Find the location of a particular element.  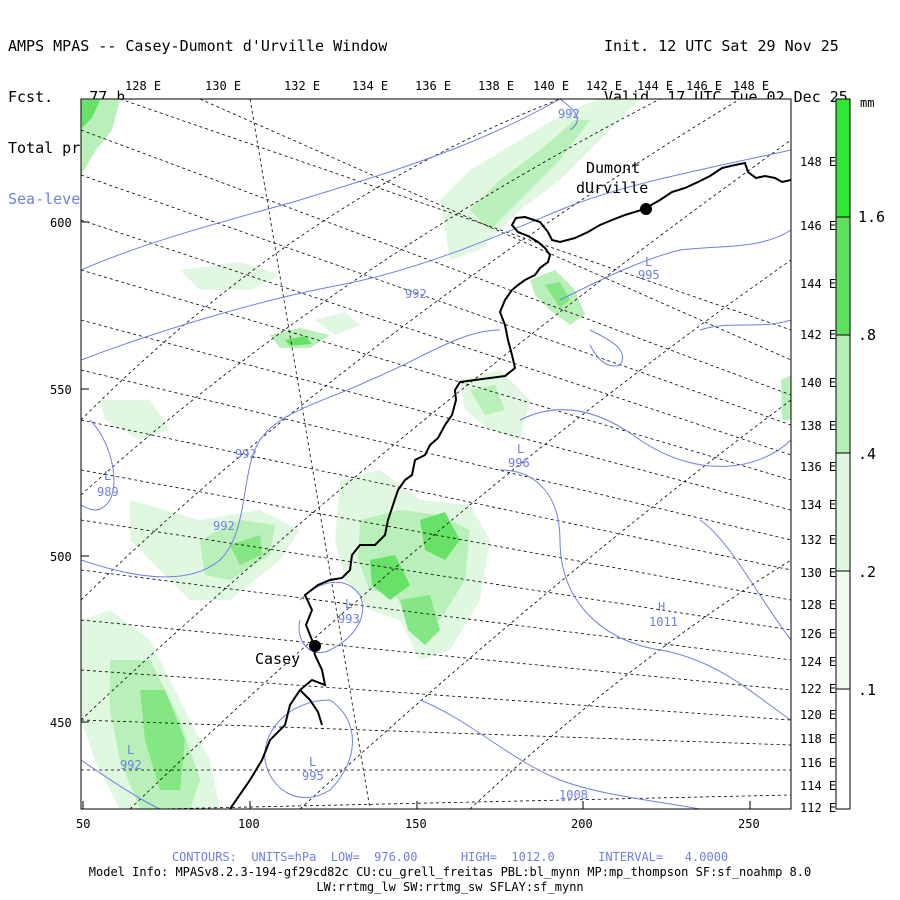

x-tick-label: 100 is located at coordinates (249, 824).